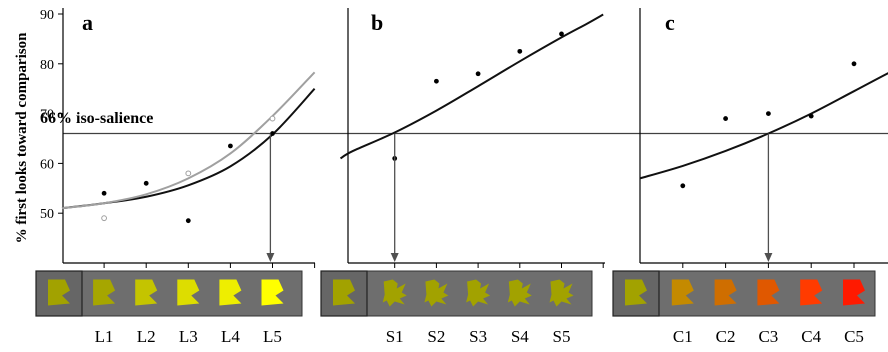 Image resolution: width=888 pixels, height=352 pixels. What do you see at coordinates (726, 336) in the screenshot?
I see `x-tick-label: C2` at bounding box center [726, 336].